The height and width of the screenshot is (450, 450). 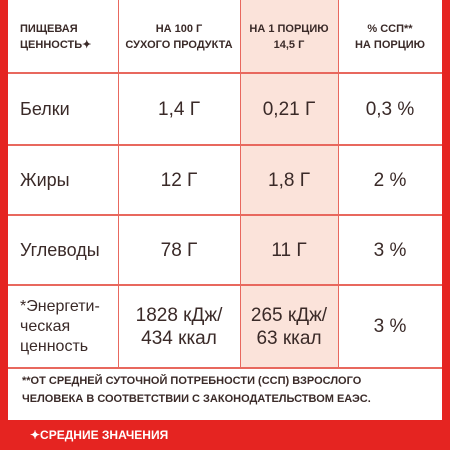 What do you see at coordinates (63, 36) in the screenshot?
I see `header-cell: ПИЩЕВАЯ ЦЕННОСТЬ✦` at bounding box center [63, 36].